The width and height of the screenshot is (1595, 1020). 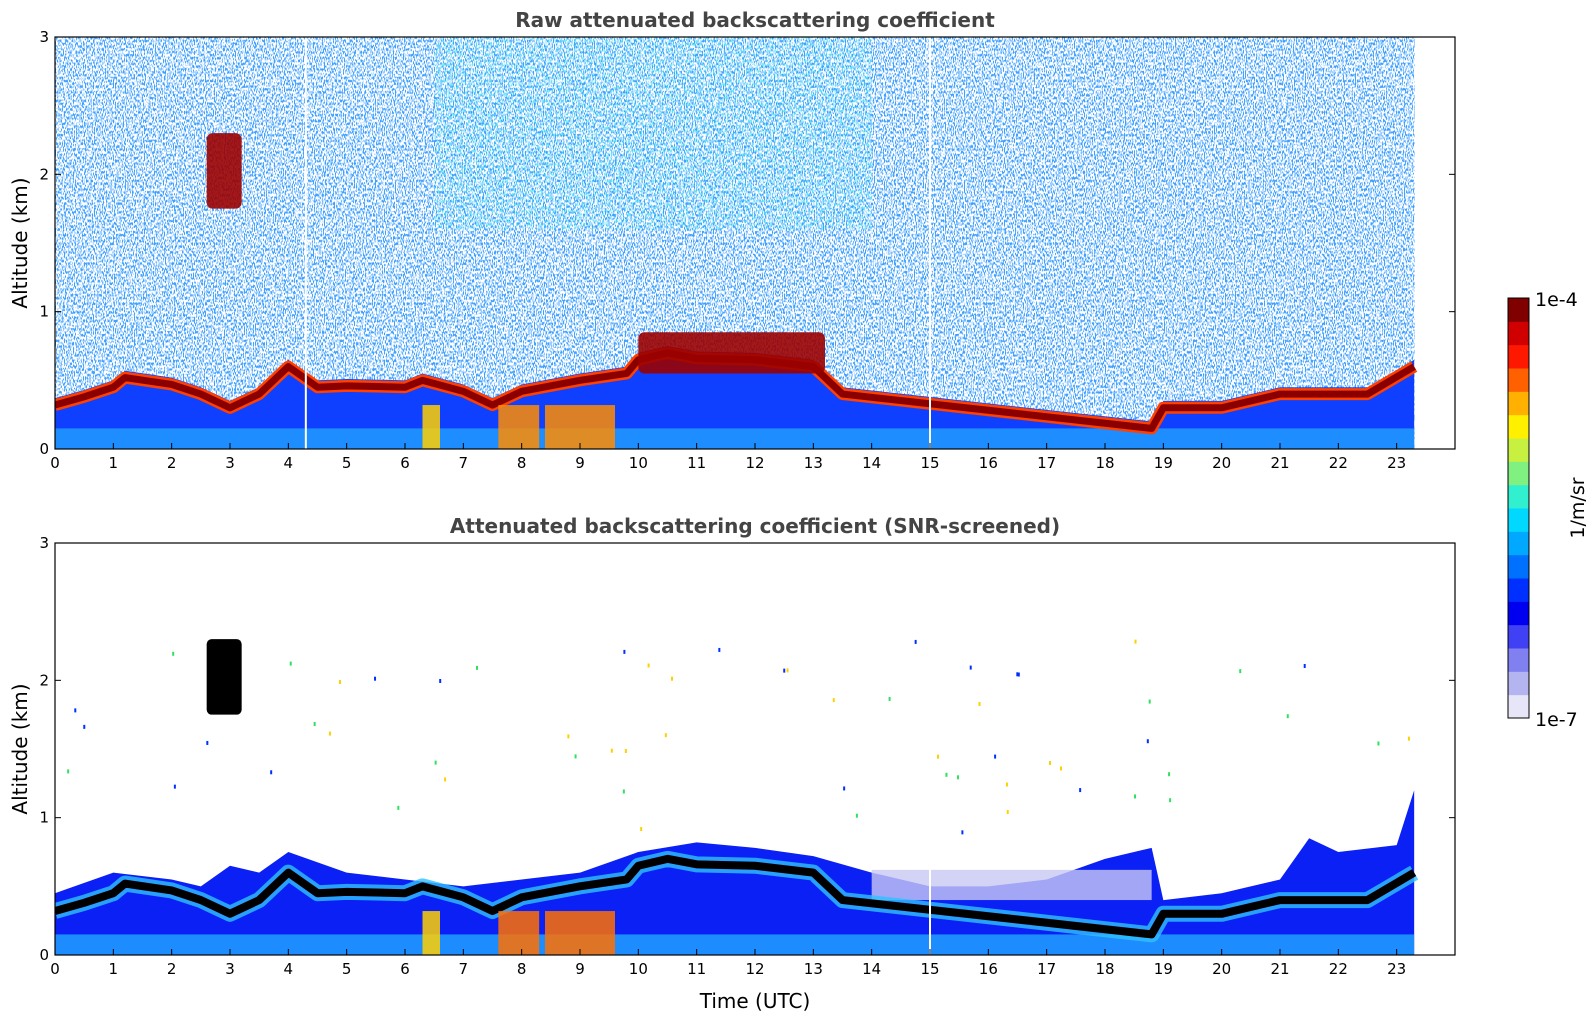 What do you see at coordinates (289, 463) in the screenshot?
I see `x-tick-label: 4` at bounding box center [289, 463].